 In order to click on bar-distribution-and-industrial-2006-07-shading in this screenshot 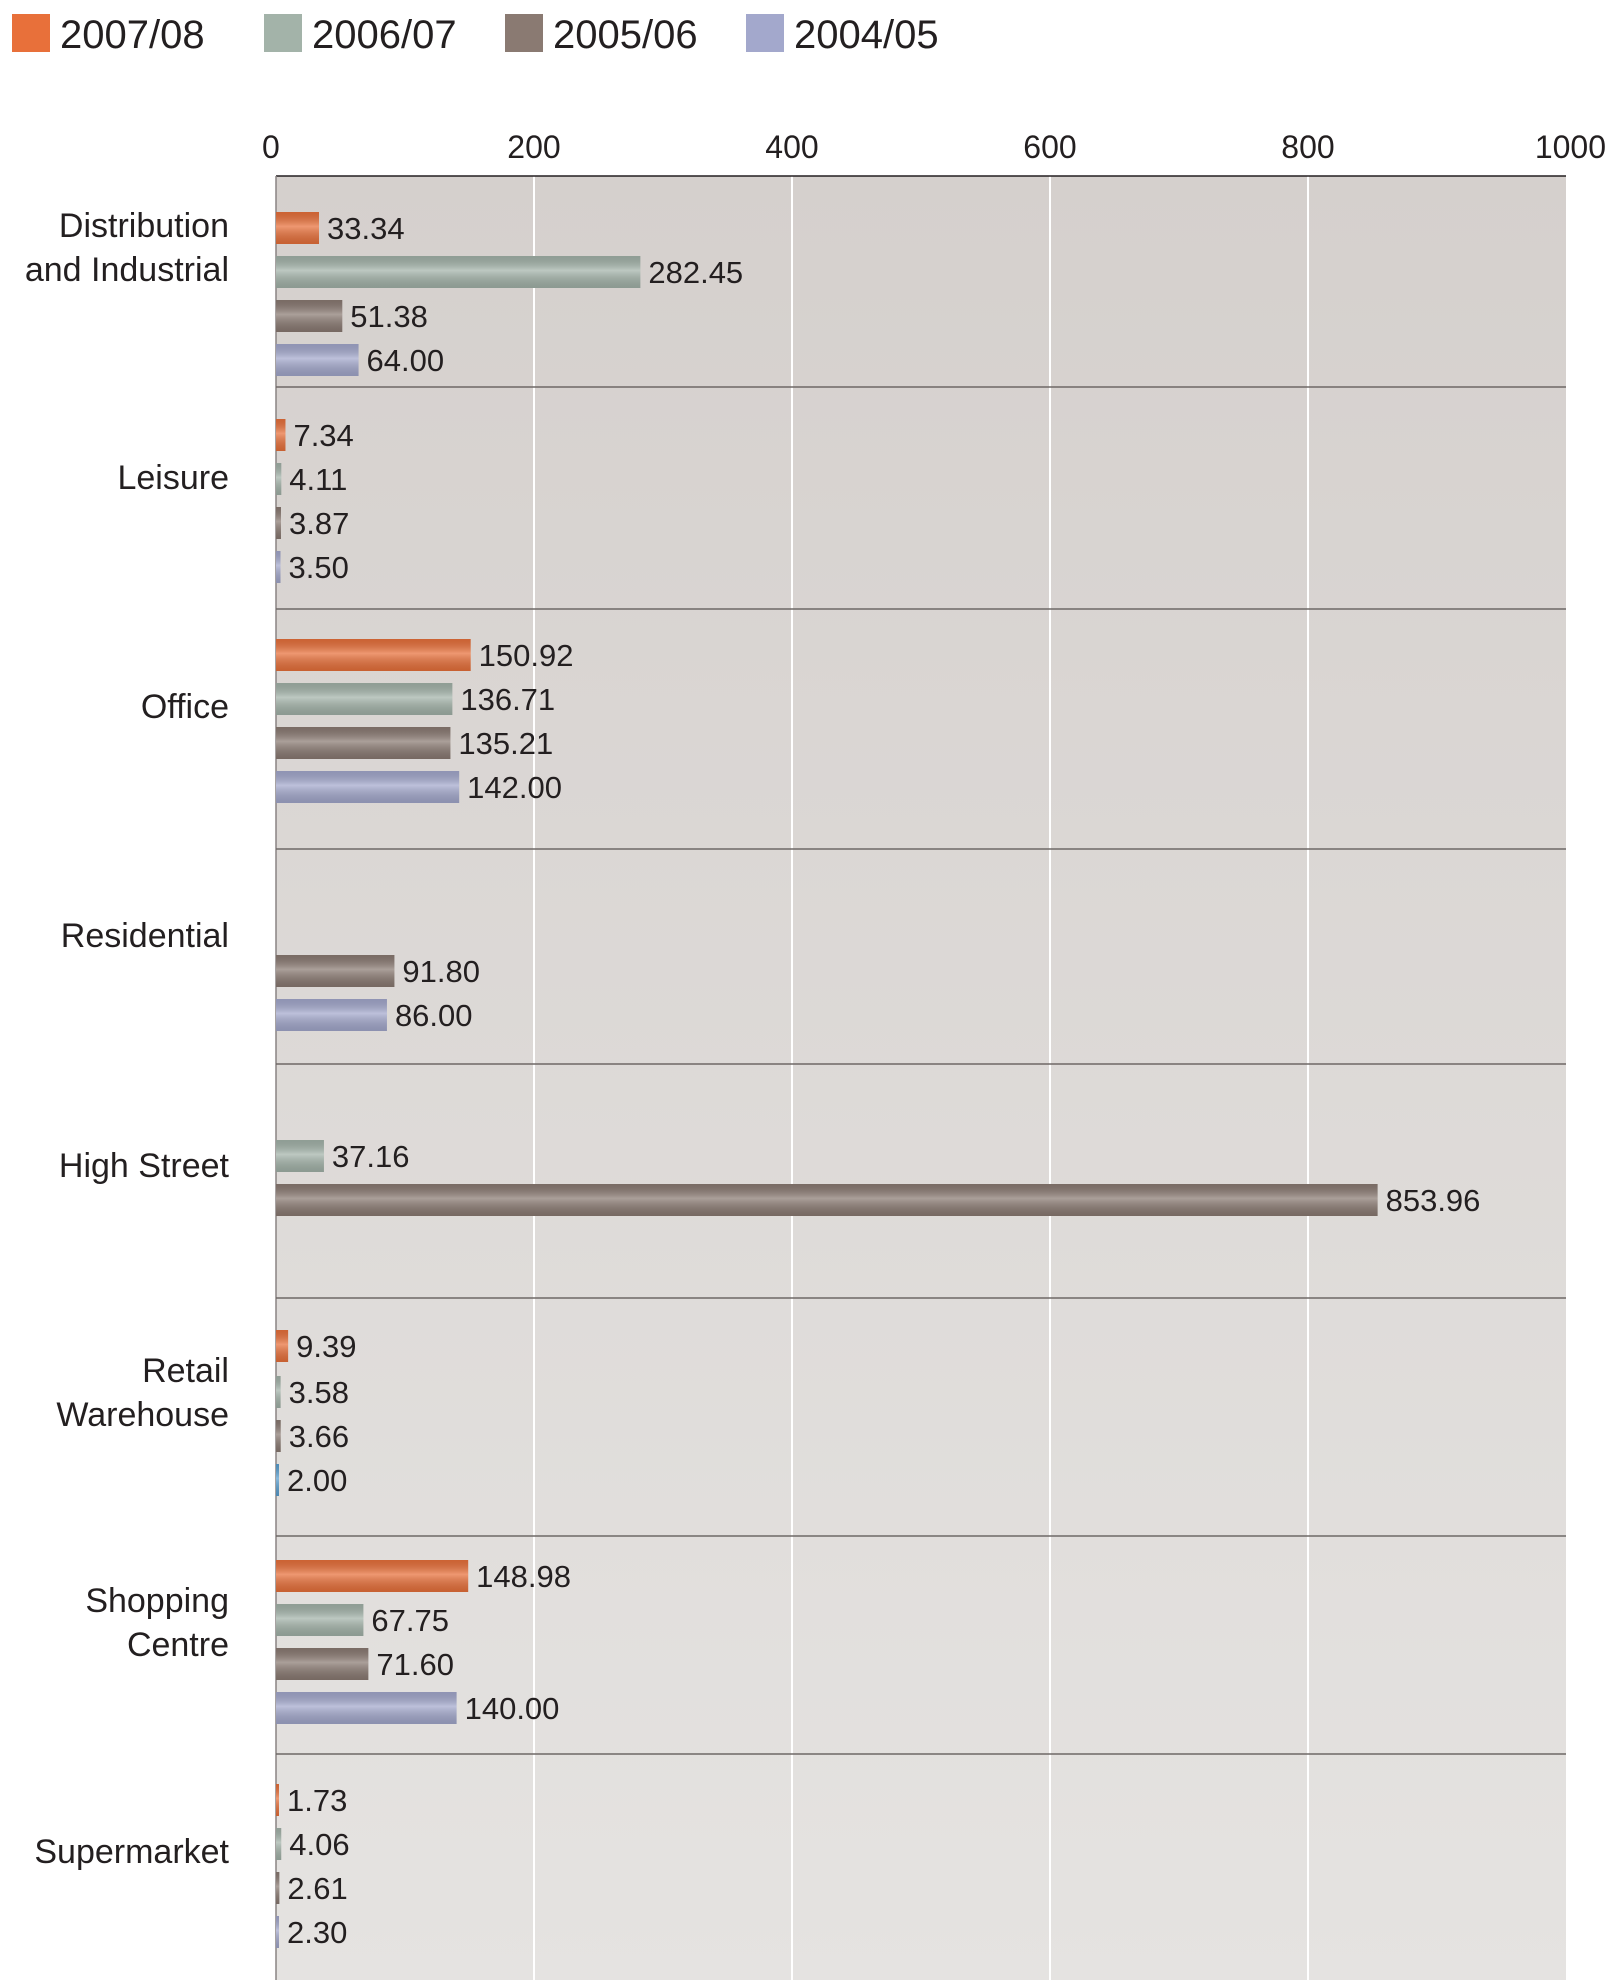, I will do `click(458, 272)`.